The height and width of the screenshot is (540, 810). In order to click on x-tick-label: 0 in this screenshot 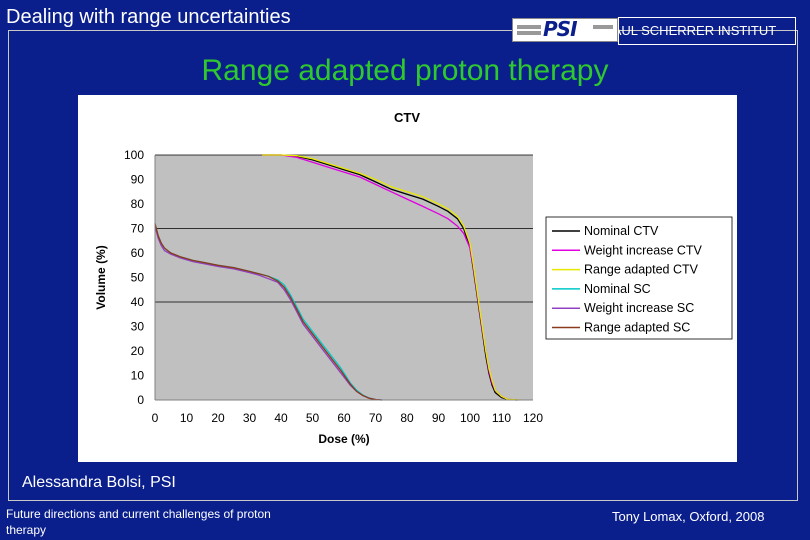, I will do `click(155, 418)`.